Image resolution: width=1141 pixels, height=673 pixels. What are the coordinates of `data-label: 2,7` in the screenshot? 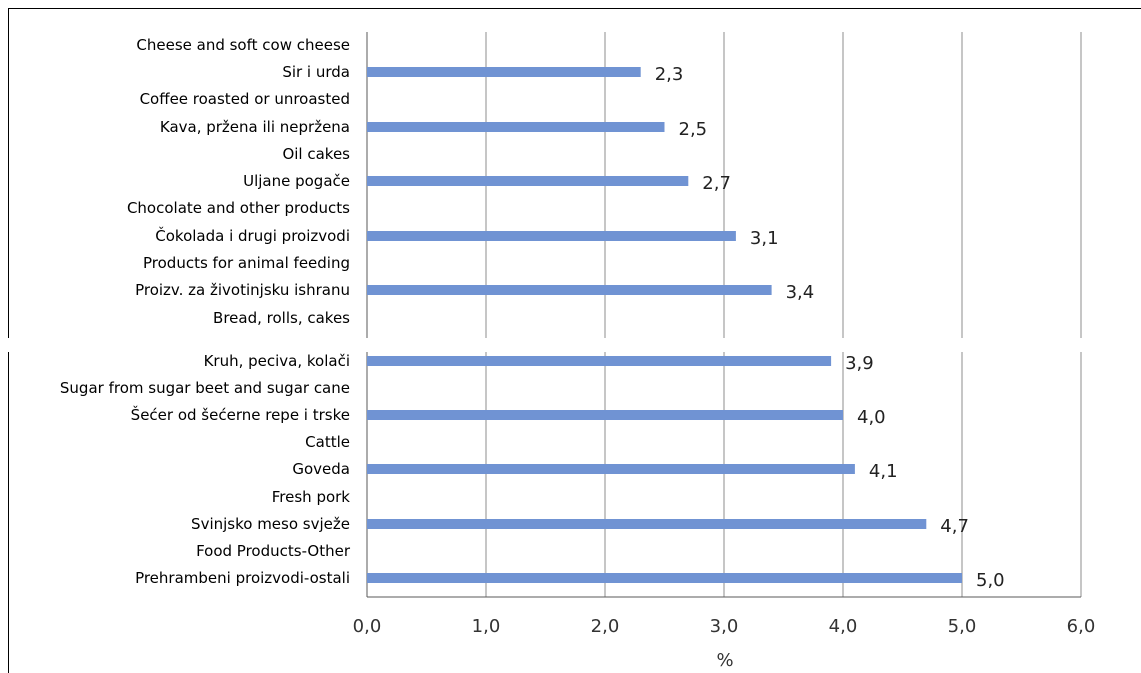 It's located at (716, 183).